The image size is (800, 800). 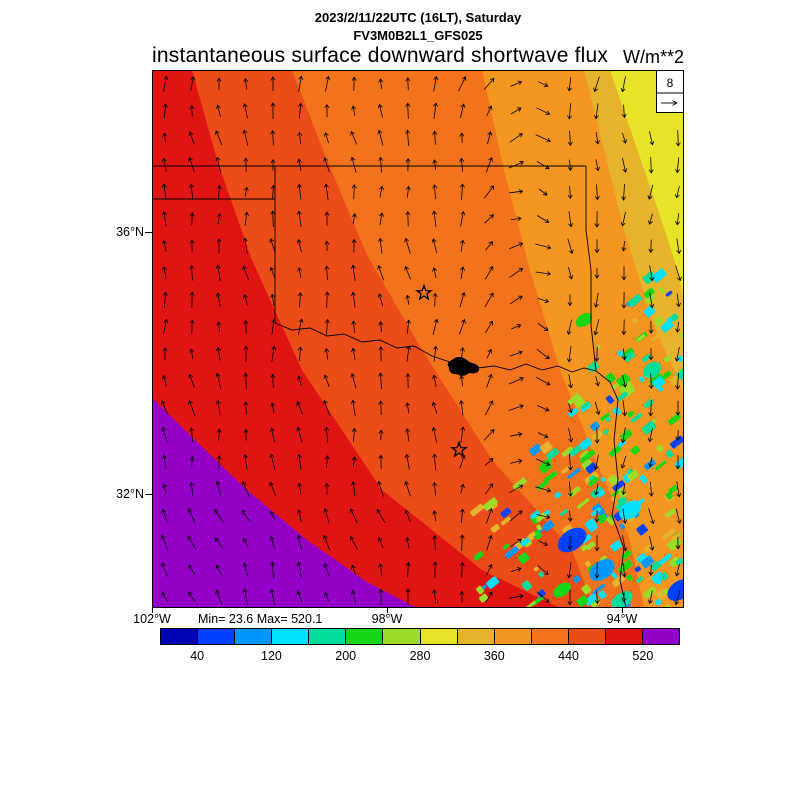 What do you see at coordinates (420, 656) in the screenshot?
I see `colorbar-tick-label: 280` at bounding box center [420, 656].